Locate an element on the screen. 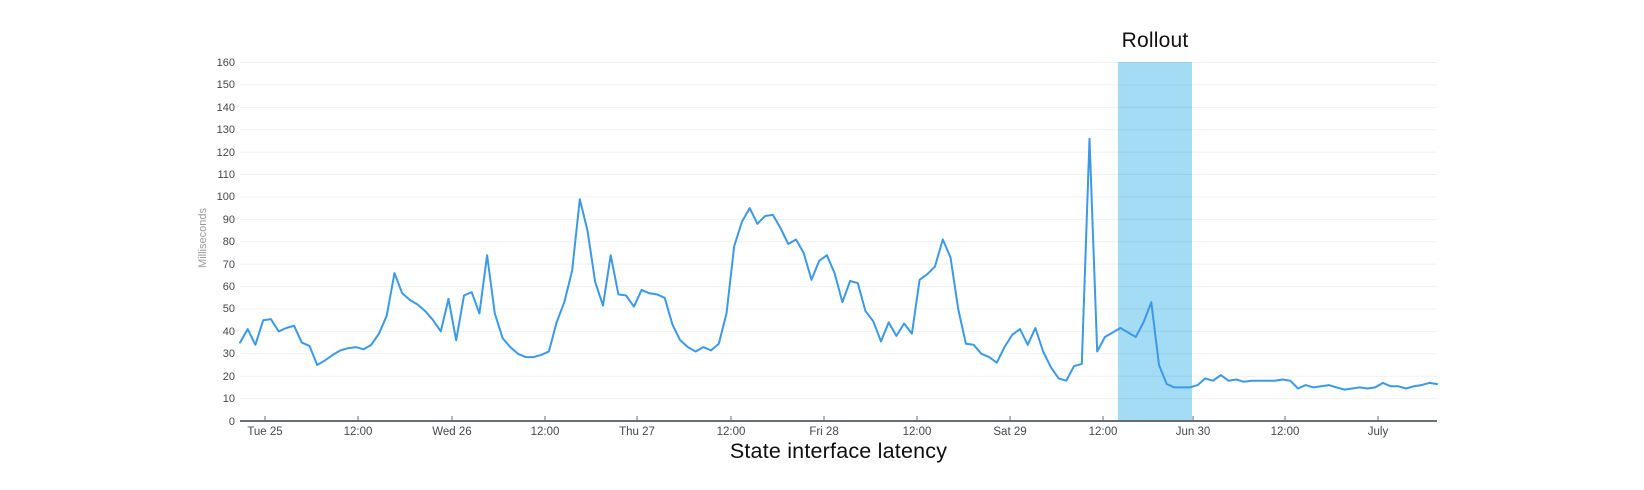  y-tick-label: 100 is located at coordinates (225, 197).